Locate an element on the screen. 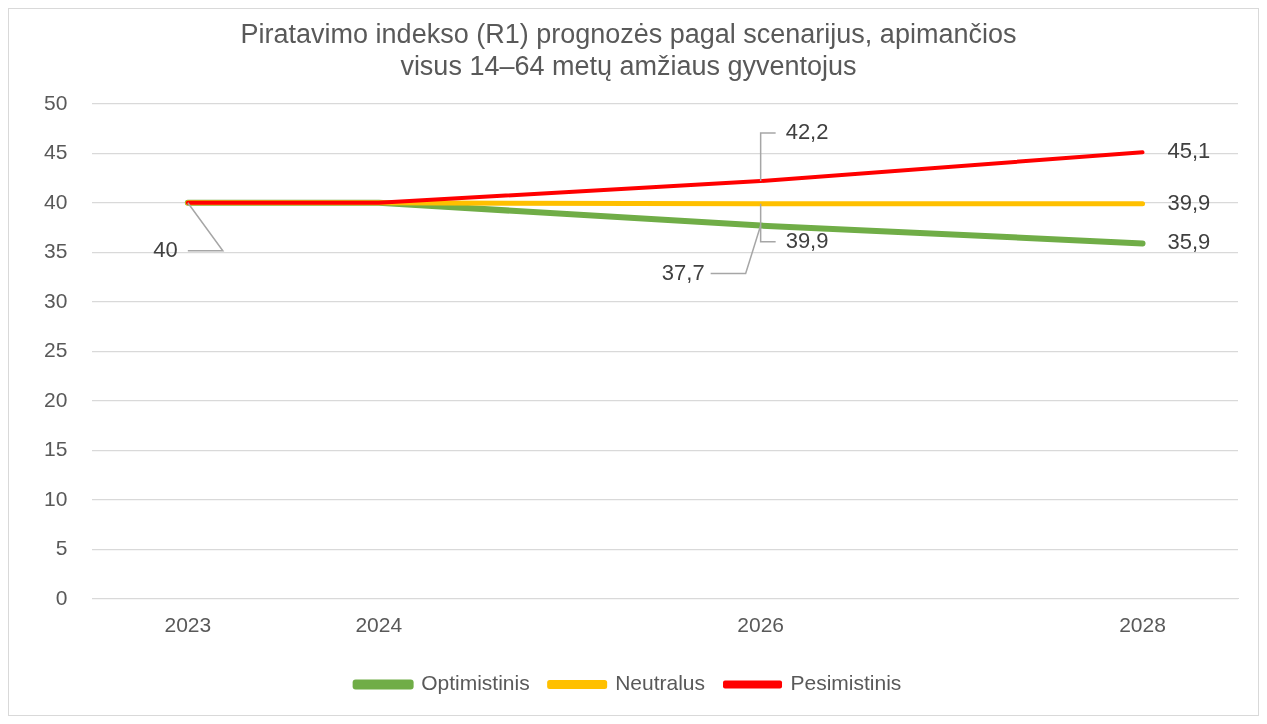  x-tick-label: 2024 is located at coordinates (379, 625).